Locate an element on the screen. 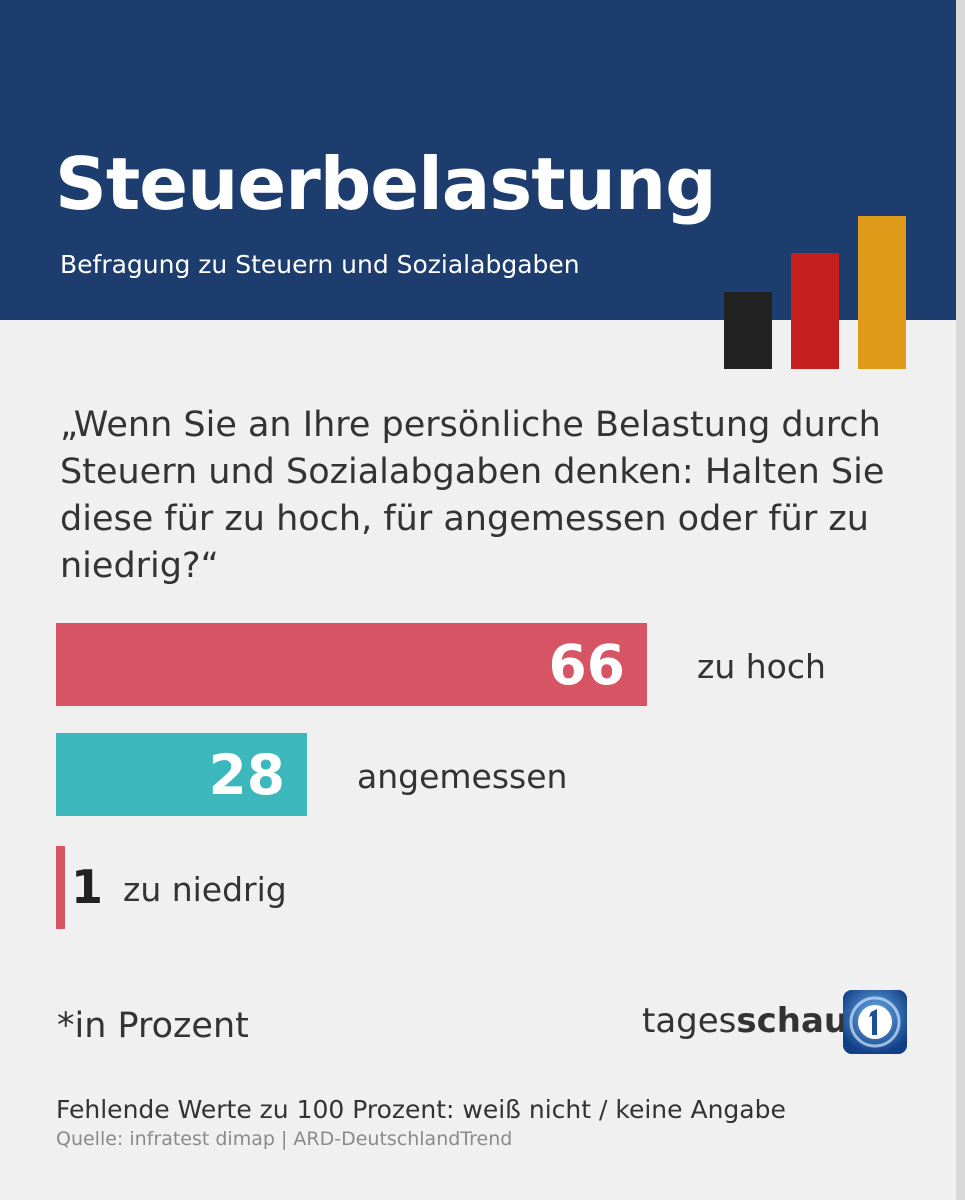 Image resolution: width=965 pixels, height=1200 pixels. data-label: 66 is located at coordinates (586, 665).